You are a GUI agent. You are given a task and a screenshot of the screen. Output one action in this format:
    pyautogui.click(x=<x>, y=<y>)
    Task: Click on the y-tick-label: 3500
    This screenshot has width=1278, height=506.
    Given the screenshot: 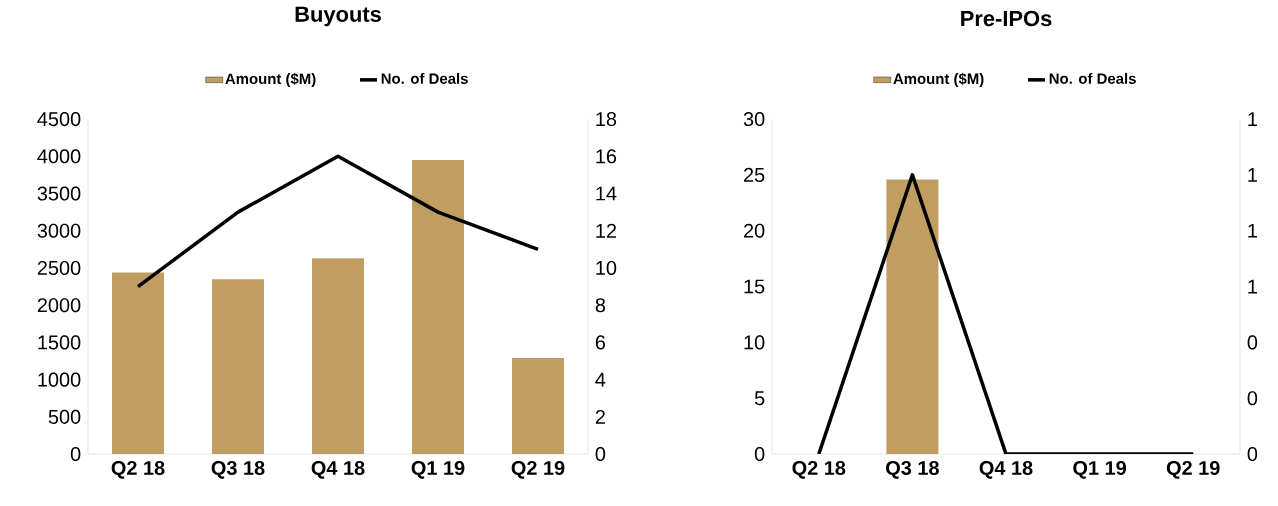 What is the action you would take?
    pyautogui.click(x=59, y=193)
    